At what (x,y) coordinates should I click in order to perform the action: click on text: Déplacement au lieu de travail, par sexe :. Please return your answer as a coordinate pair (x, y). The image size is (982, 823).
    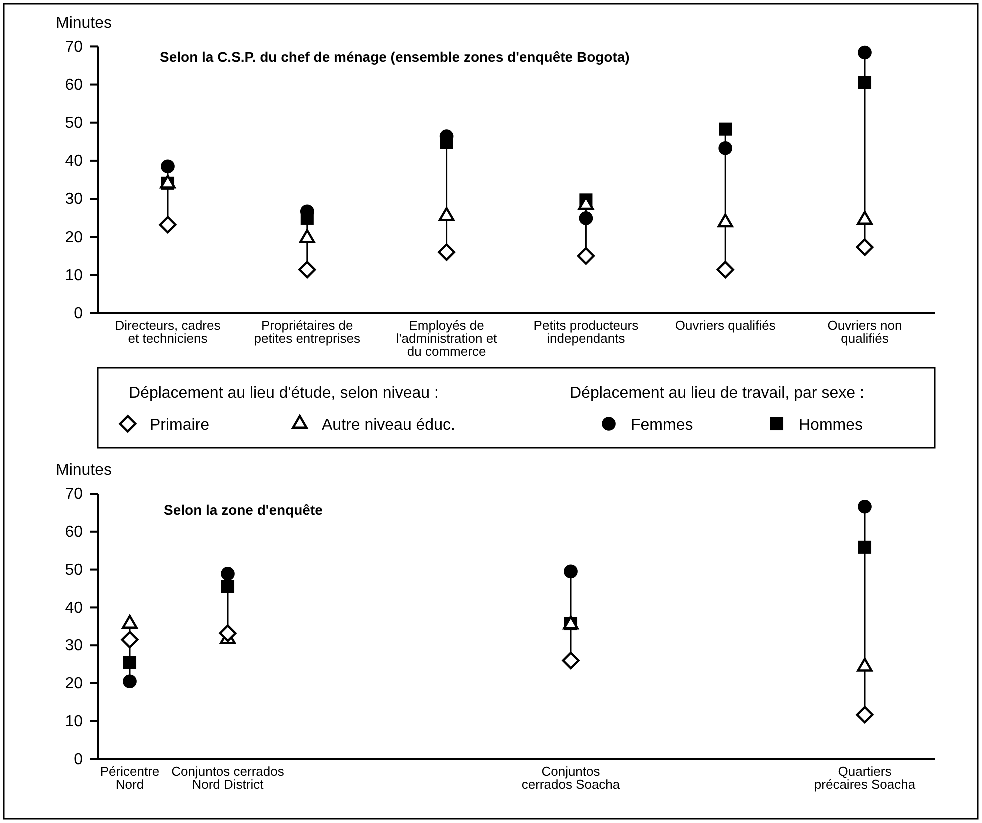
    Looking at the image, I should click on (717, 393).